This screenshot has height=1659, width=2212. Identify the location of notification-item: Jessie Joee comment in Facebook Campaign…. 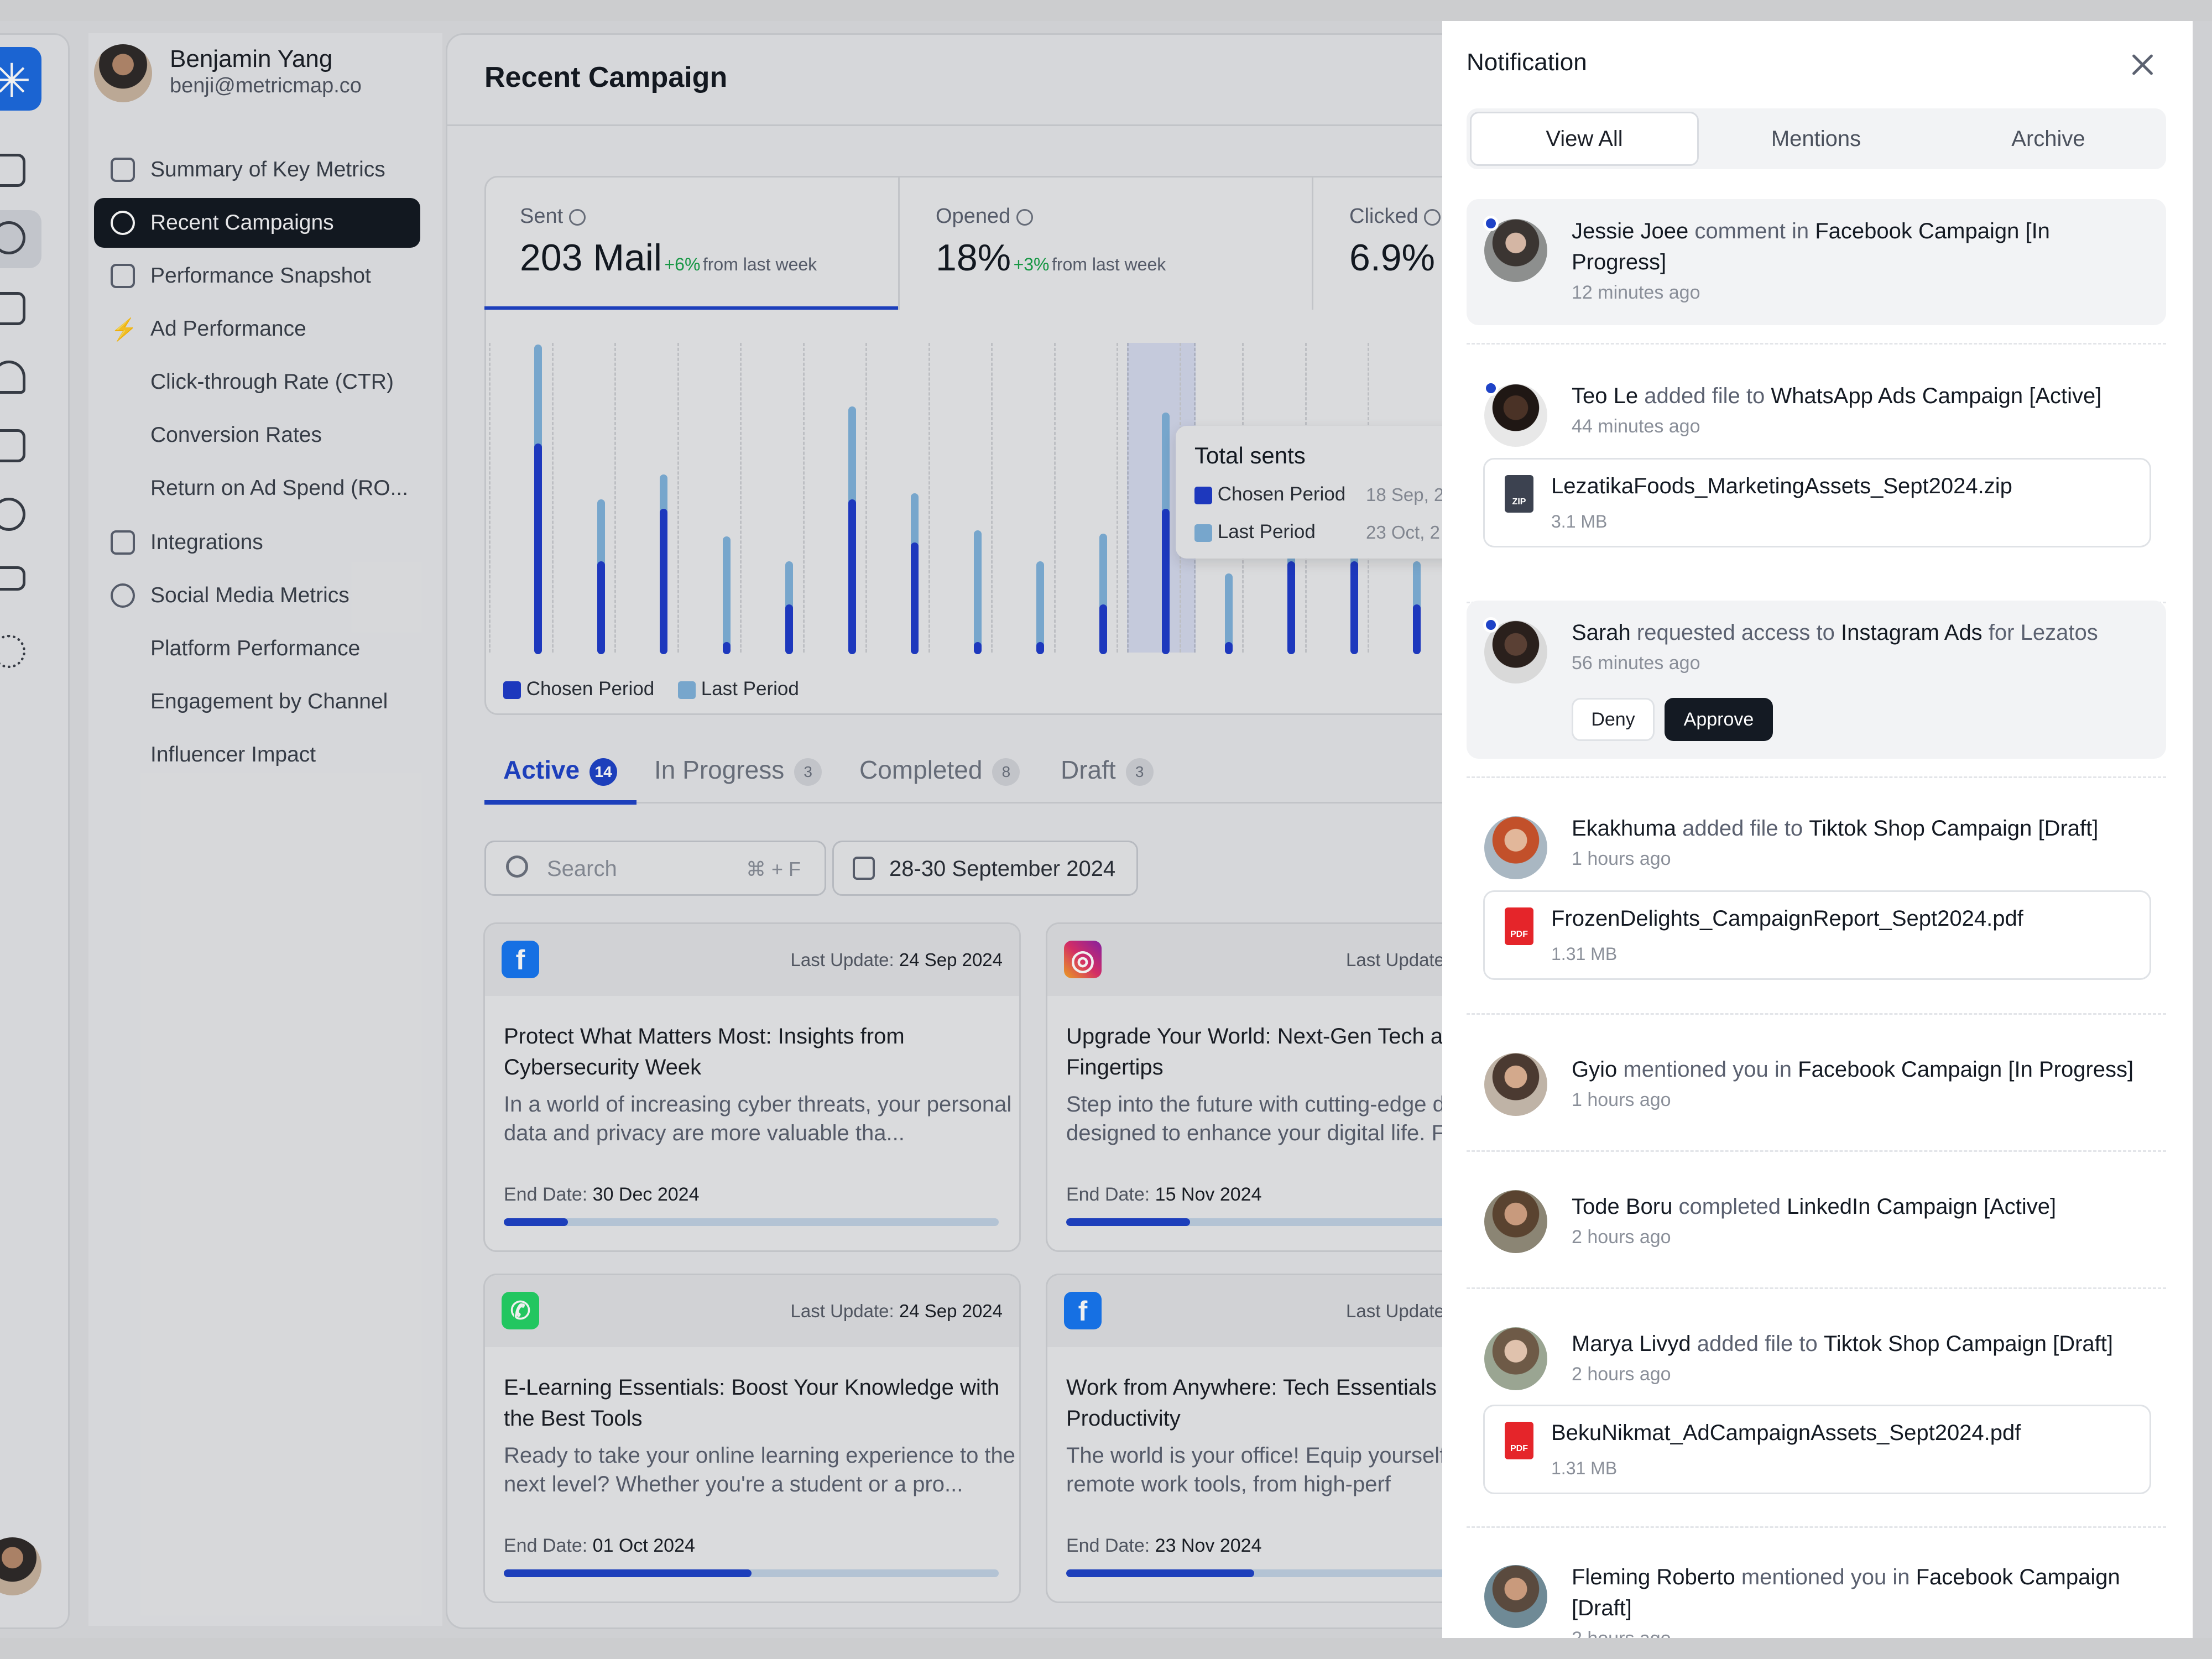
(1816, 262).